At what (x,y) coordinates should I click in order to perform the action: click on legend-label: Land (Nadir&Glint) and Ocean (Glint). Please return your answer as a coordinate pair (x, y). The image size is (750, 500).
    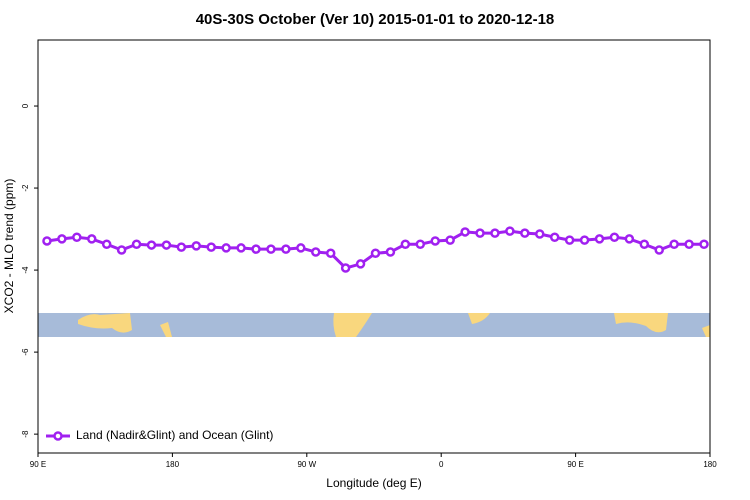
    Looking at the image, I should click on (174, 435).